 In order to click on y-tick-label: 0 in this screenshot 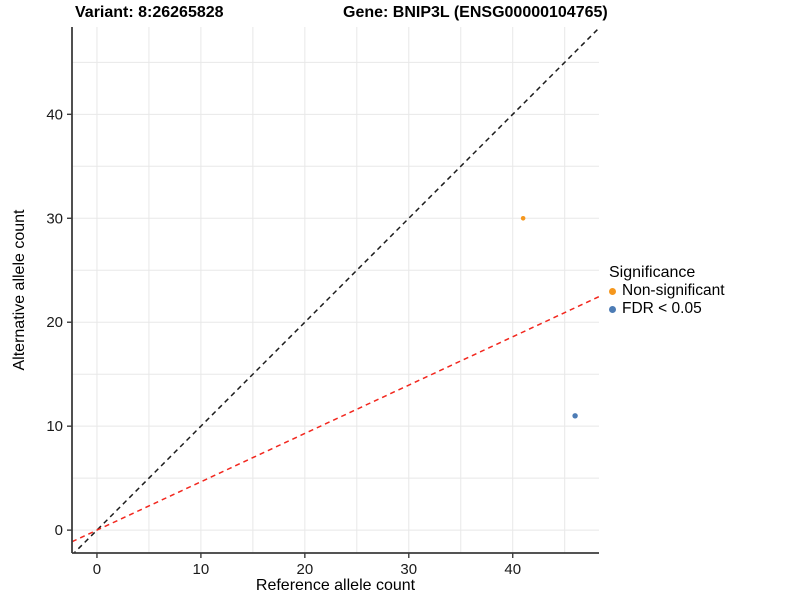, I will do `click(59, 530)`.